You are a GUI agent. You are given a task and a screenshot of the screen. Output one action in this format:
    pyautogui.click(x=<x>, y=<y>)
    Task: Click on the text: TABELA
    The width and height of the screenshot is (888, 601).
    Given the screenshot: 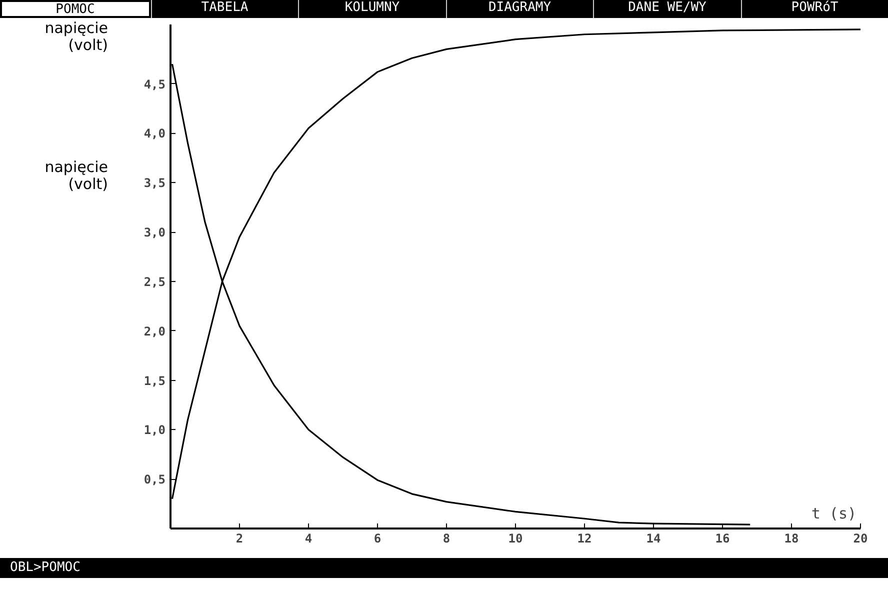 What is the action you would take?
    pyautogui.click(x=224, y=9)
    